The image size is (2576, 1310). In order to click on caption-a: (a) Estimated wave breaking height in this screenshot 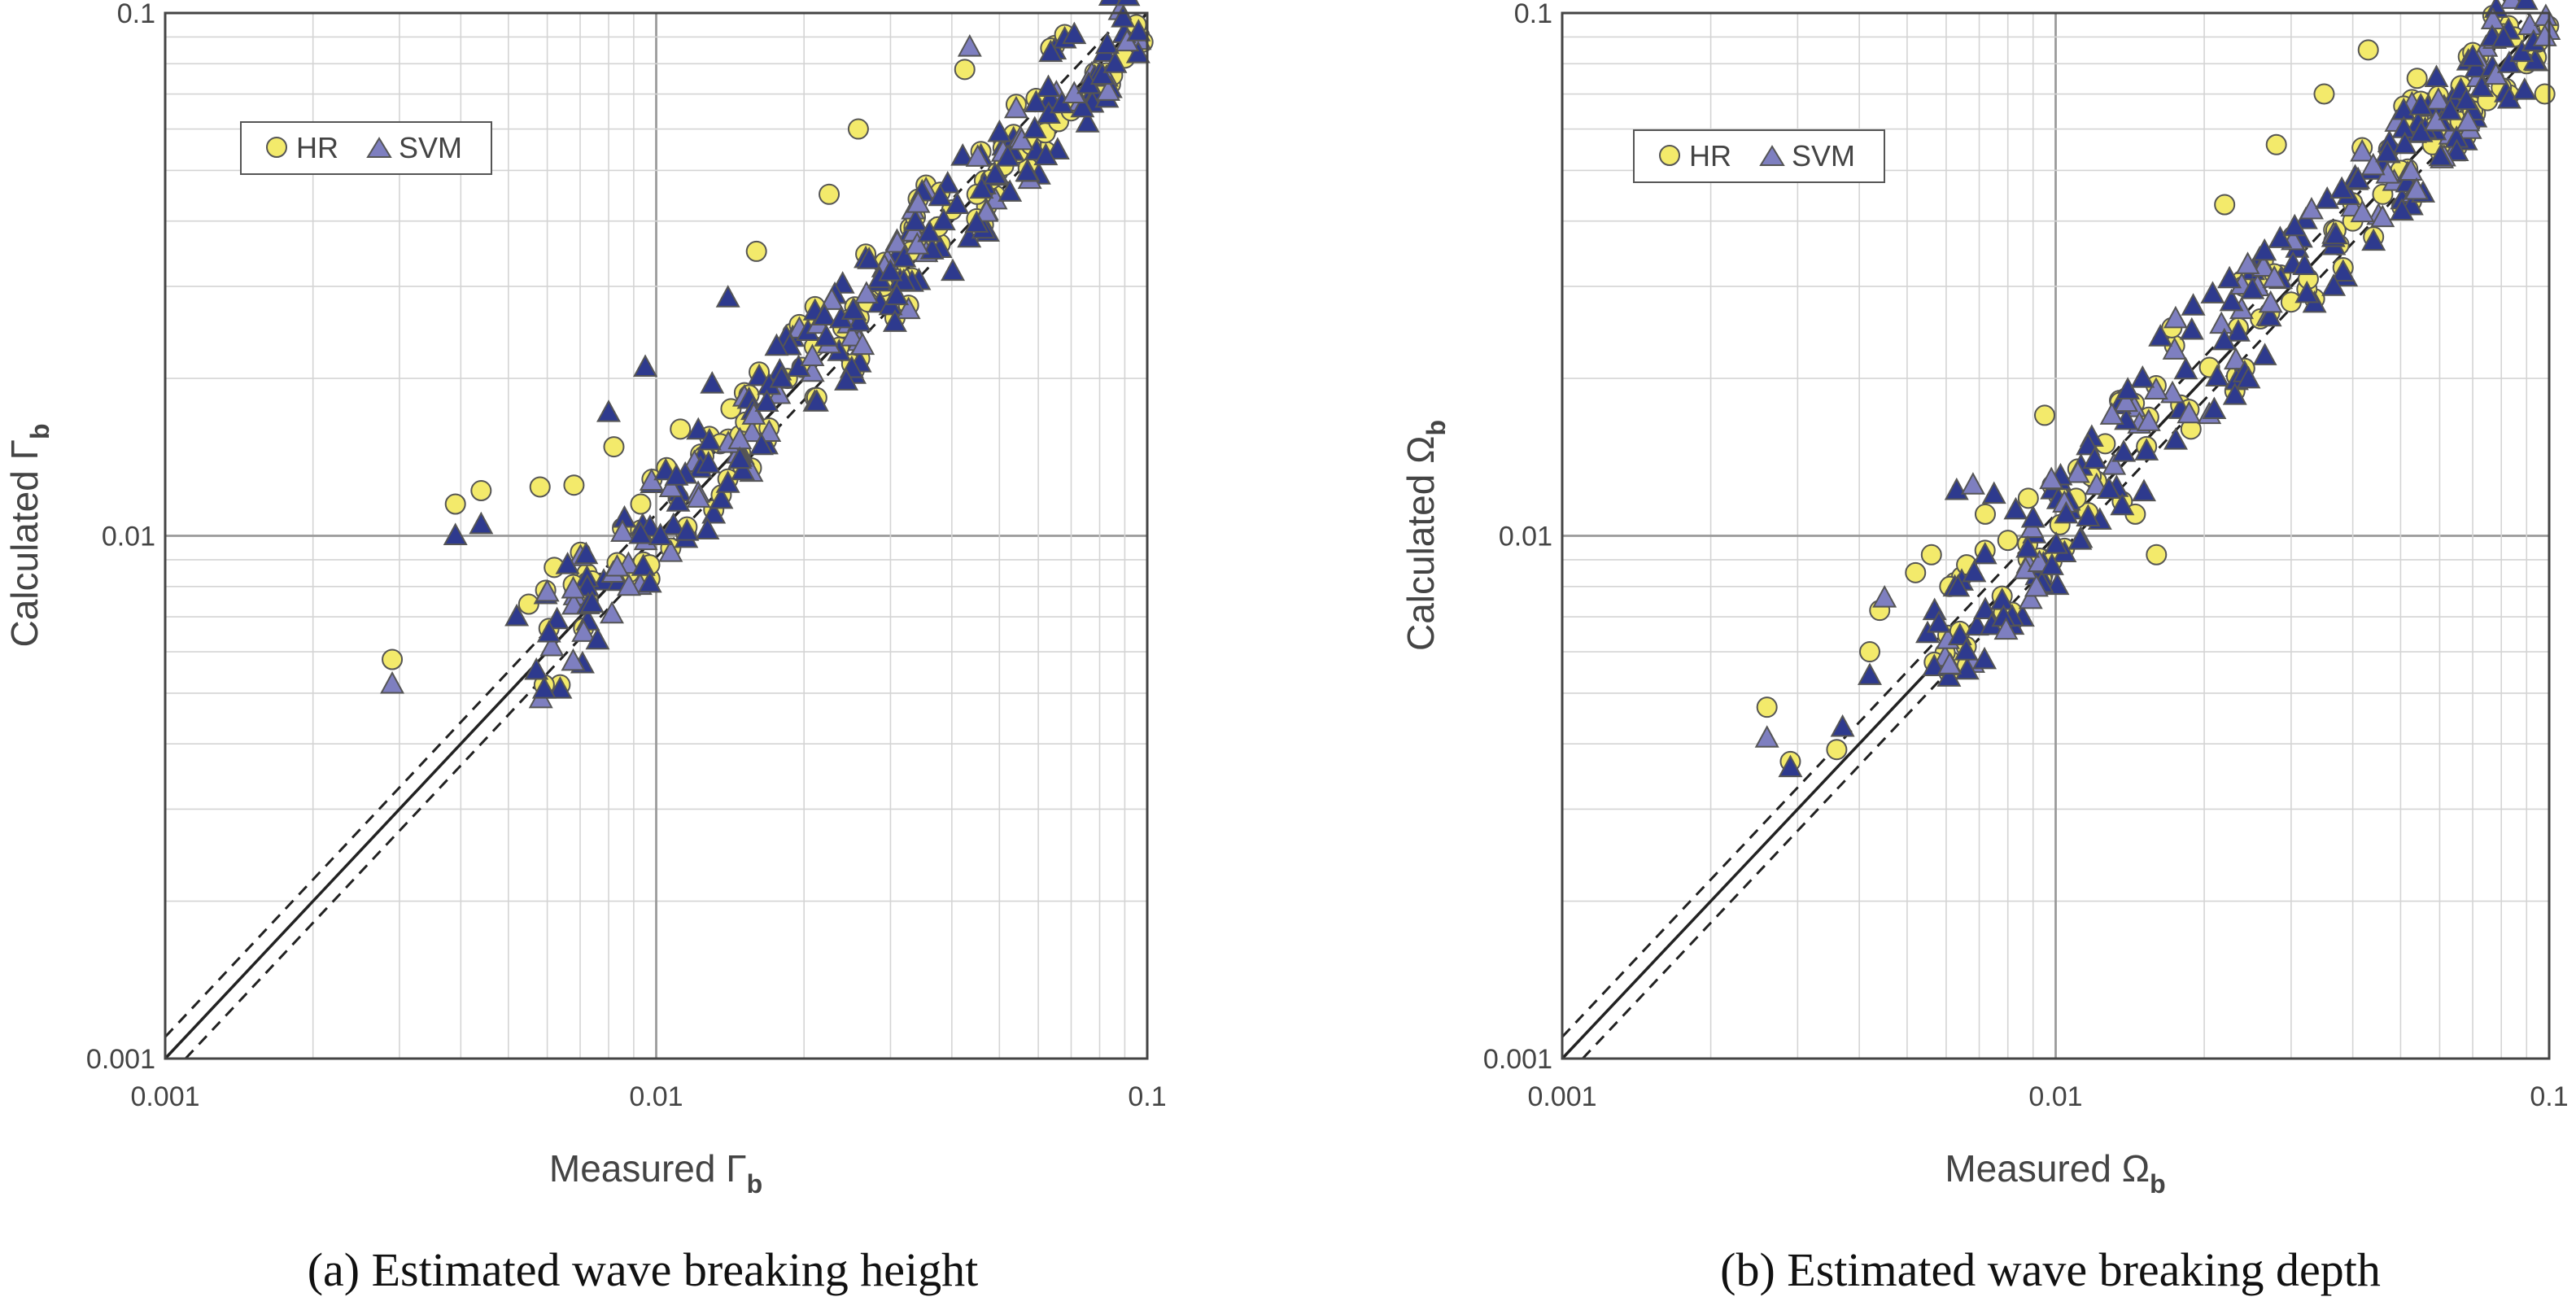, I will do `click(643, 1269)`.